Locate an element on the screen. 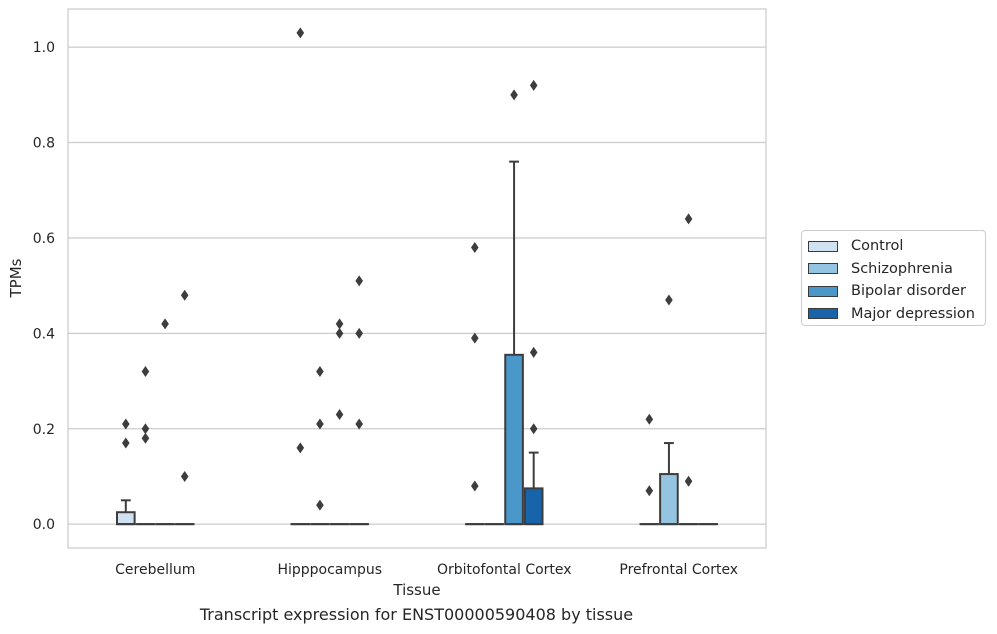 The width and height of the screenshot is (997, 634). legend-item: Major depression is located at coordinates (891, 314).